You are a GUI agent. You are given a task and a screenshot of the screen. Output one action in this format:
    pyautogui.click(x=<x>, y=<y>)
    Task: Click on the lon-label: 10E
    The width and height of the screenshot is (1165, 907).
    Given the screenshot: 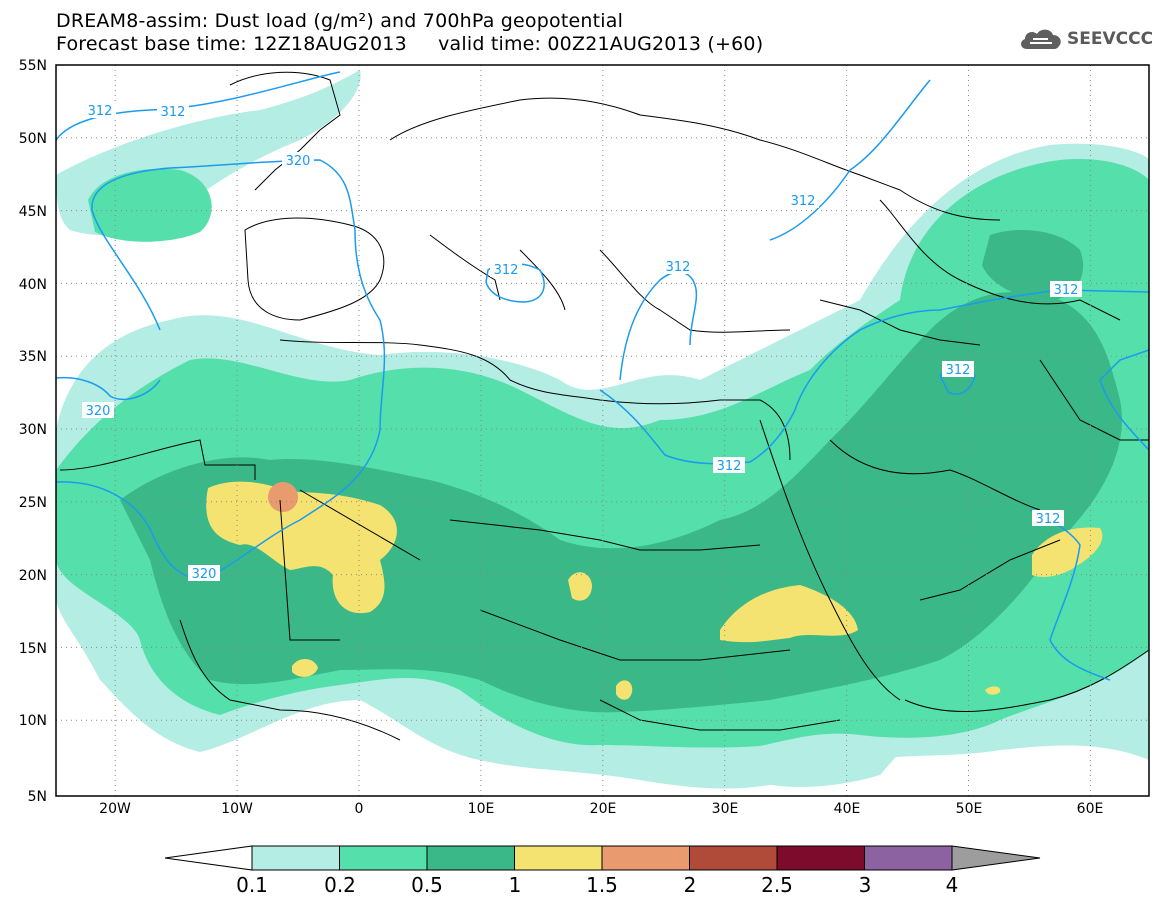 What is the action you would take?
    pyautogui.click(x=481, y=809)
    